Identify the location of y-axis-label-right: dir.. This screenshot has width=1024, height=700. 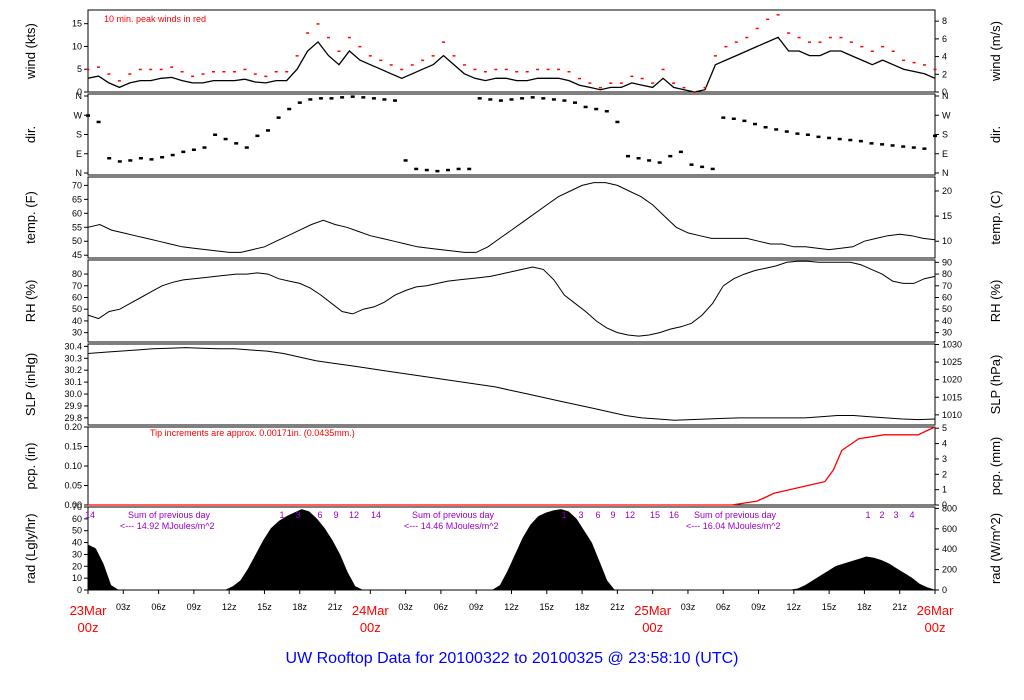
(995, 134).